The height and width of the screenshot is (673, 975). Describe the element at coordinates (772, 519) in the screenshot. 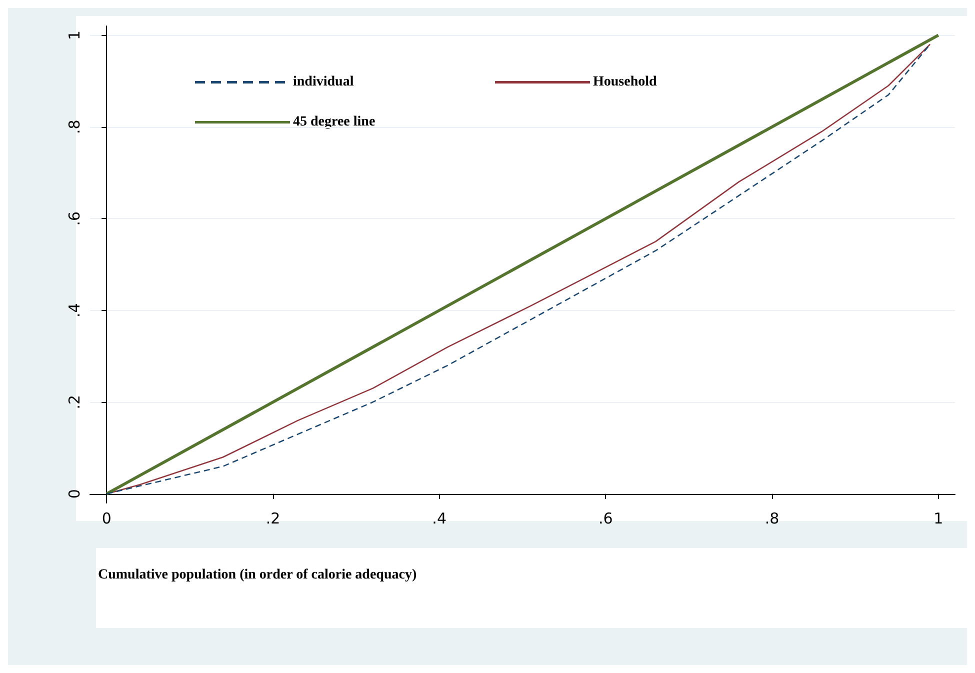

I see `x-tick-label: .8` at that location.